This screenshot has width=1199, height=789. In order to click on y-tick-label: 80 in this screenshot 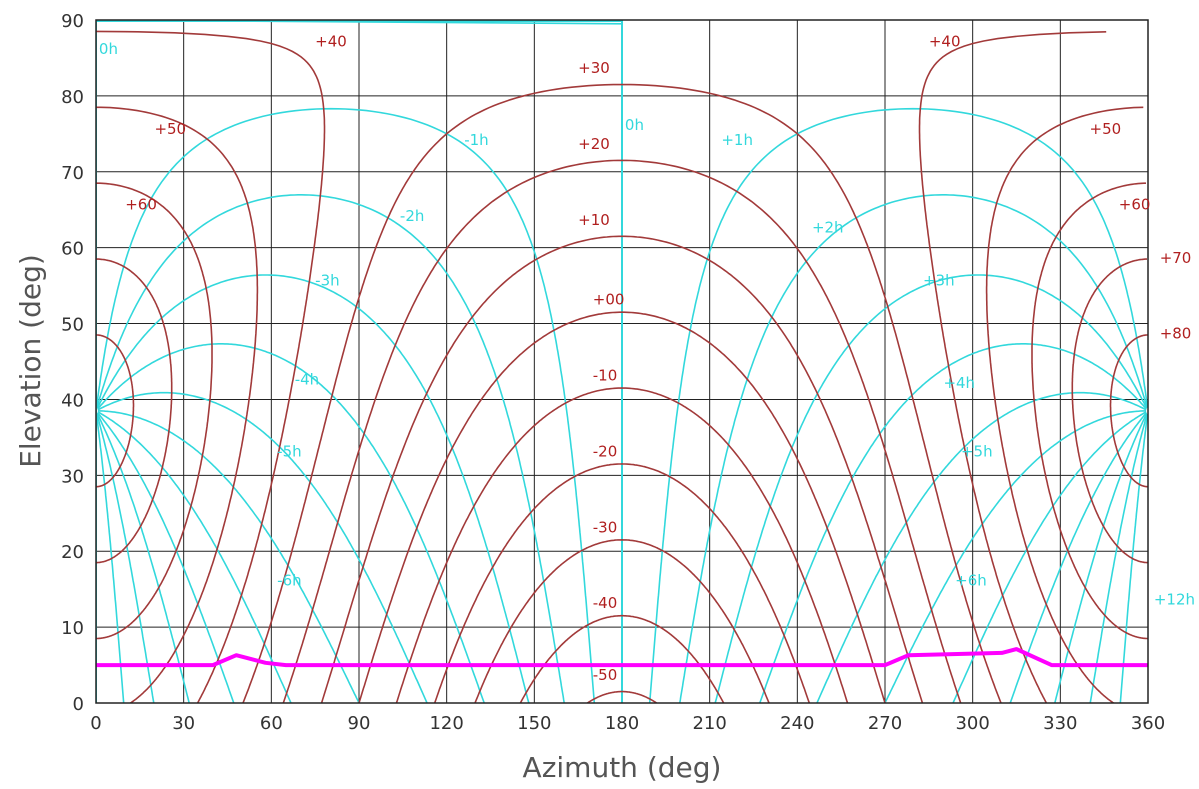, I will do `click(72, 97)`.